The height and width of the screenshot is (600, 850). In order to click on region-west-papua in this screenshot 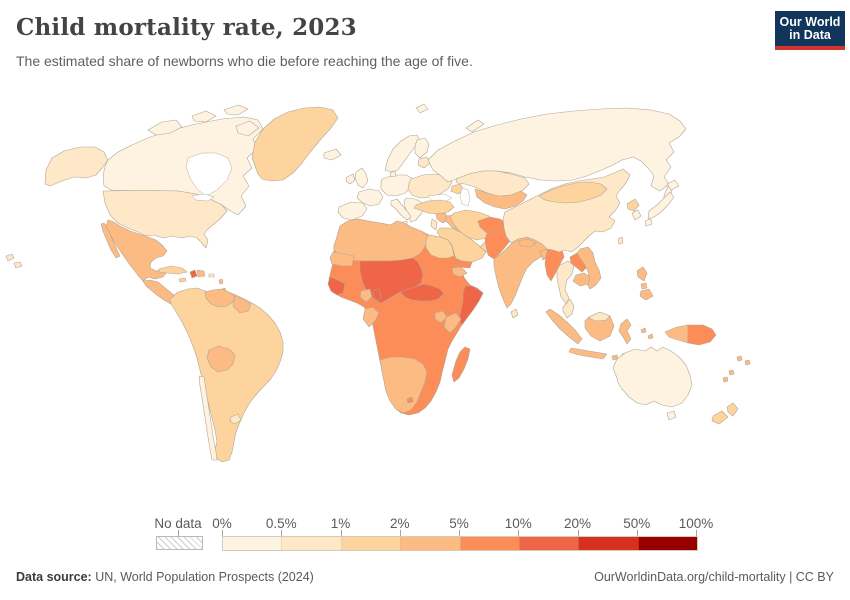, I will do `click(676, 334)`.